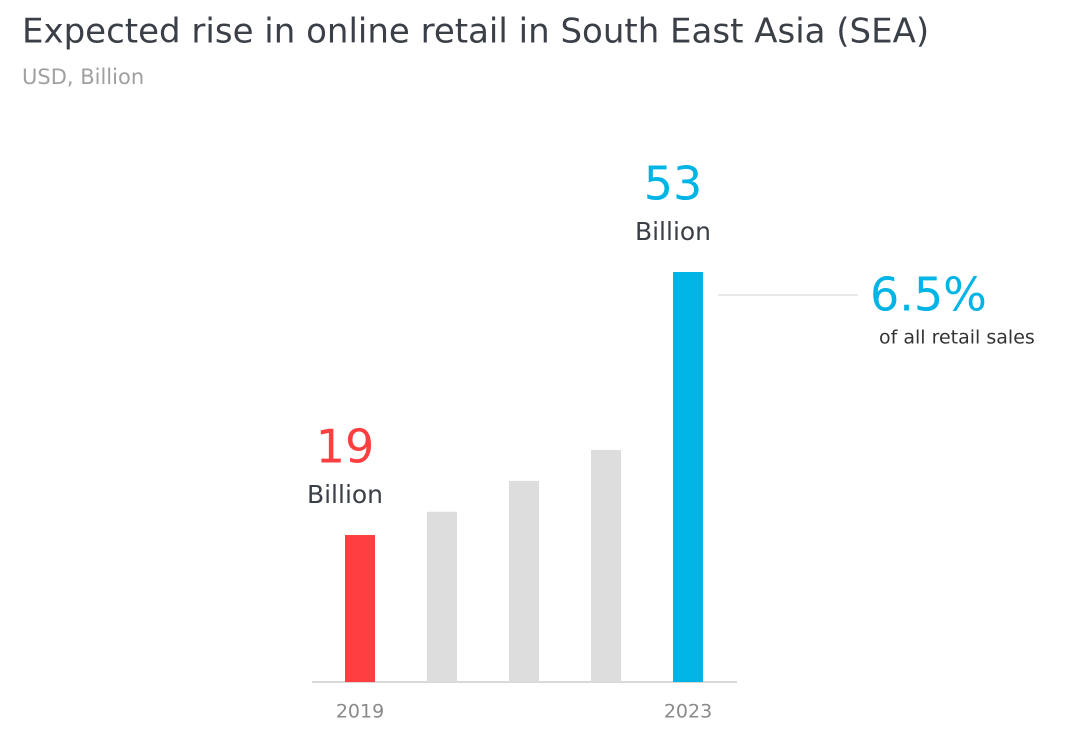 This screenshot has height=751, width=1084. What do you see at coordinates (957, 338) in the screenshot?
I see `annotation-subtext: of all retail sales` at bounding box center [957, 338].